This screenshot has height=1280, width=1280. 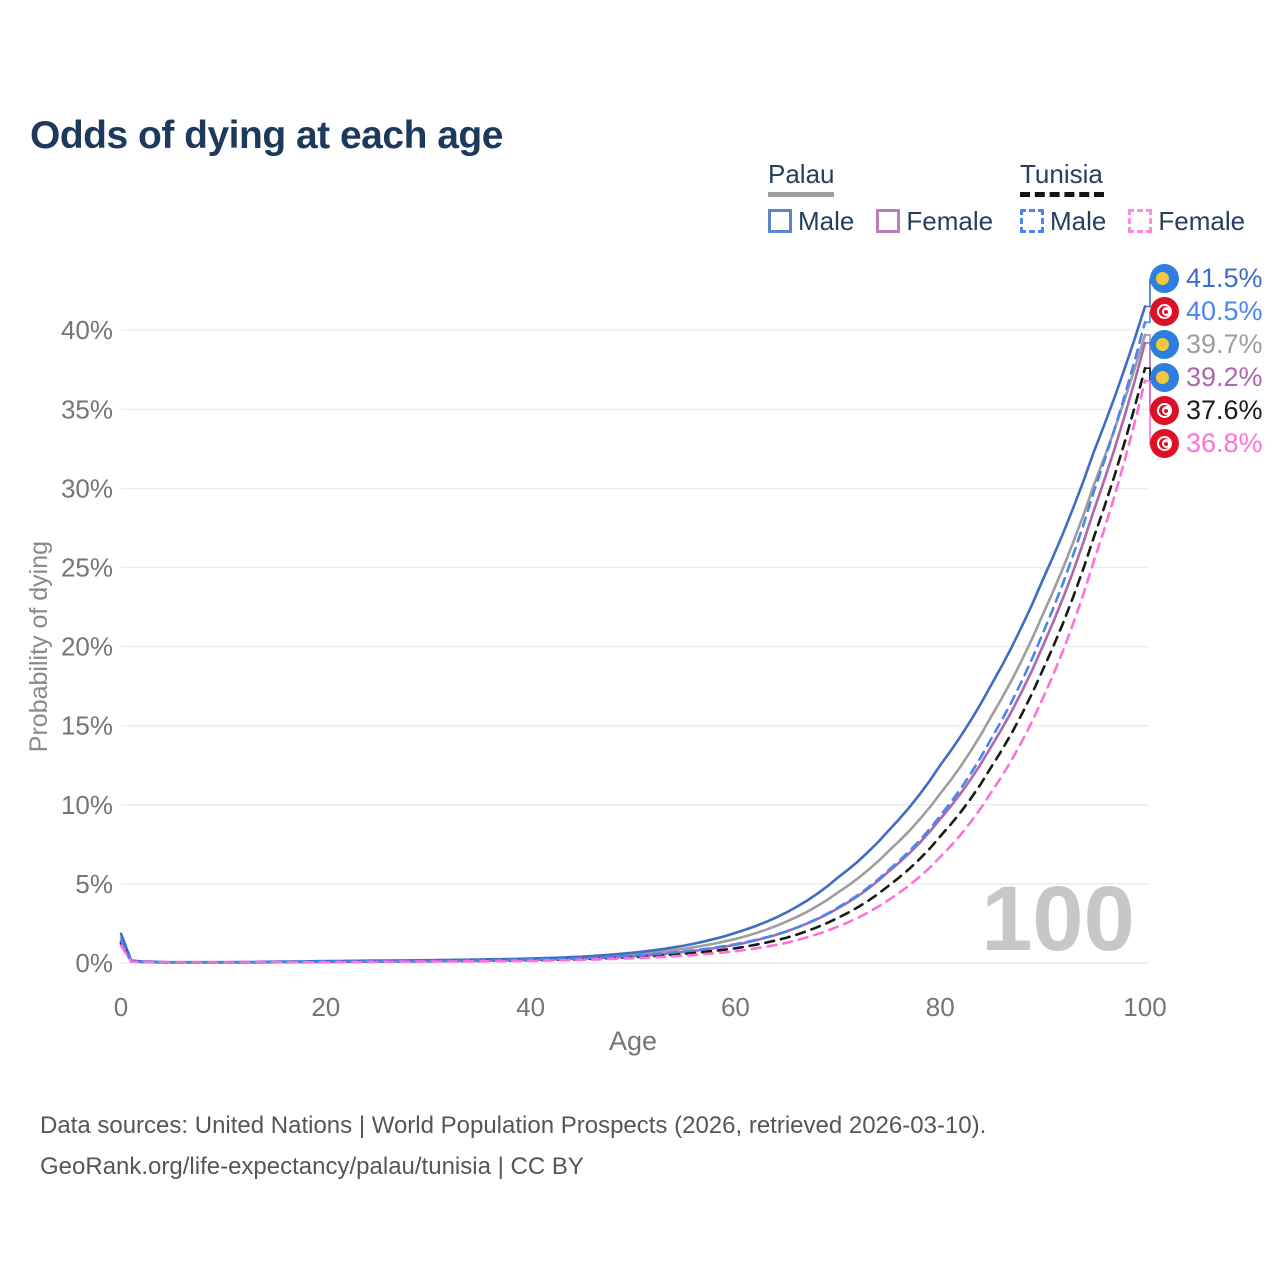 What do you see at coordinates (87, 409) in the screenshot?
I see `y-tick-label: 35%` at bounding box center [87, 409].